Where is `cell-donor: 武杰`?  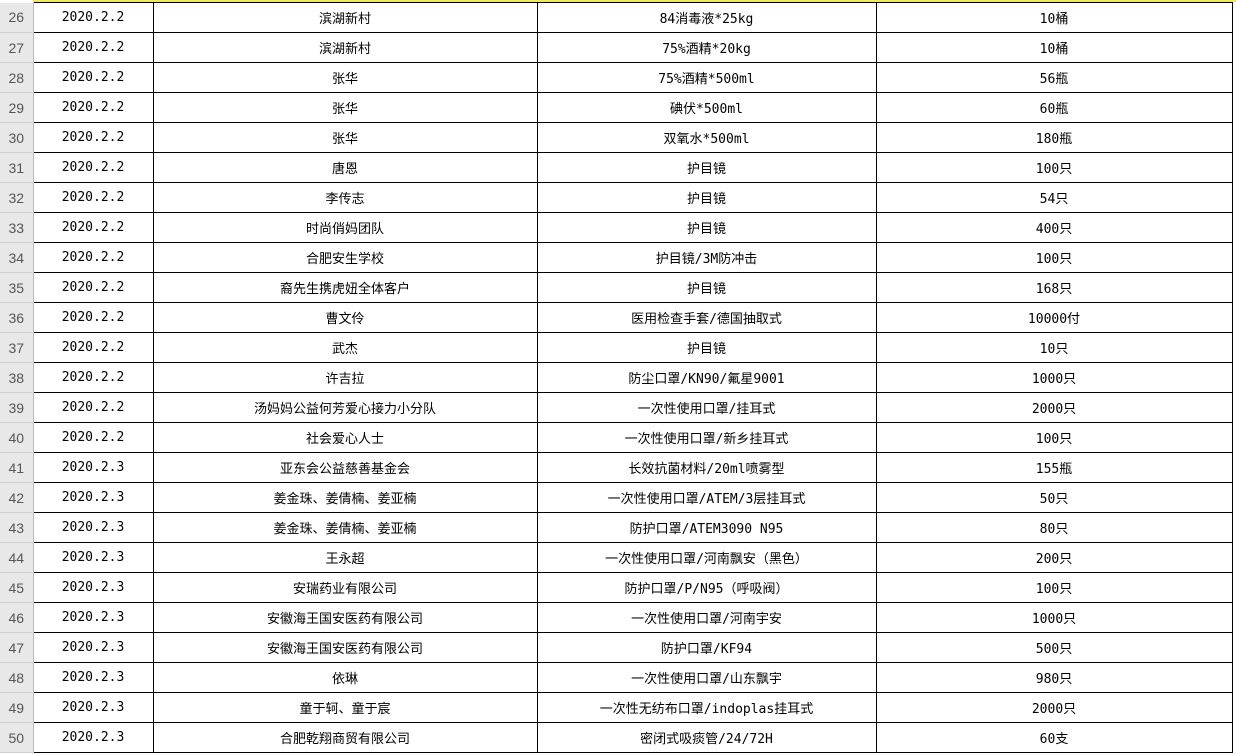
cell-donor: 武杰 is located at coordinates (345, 347).